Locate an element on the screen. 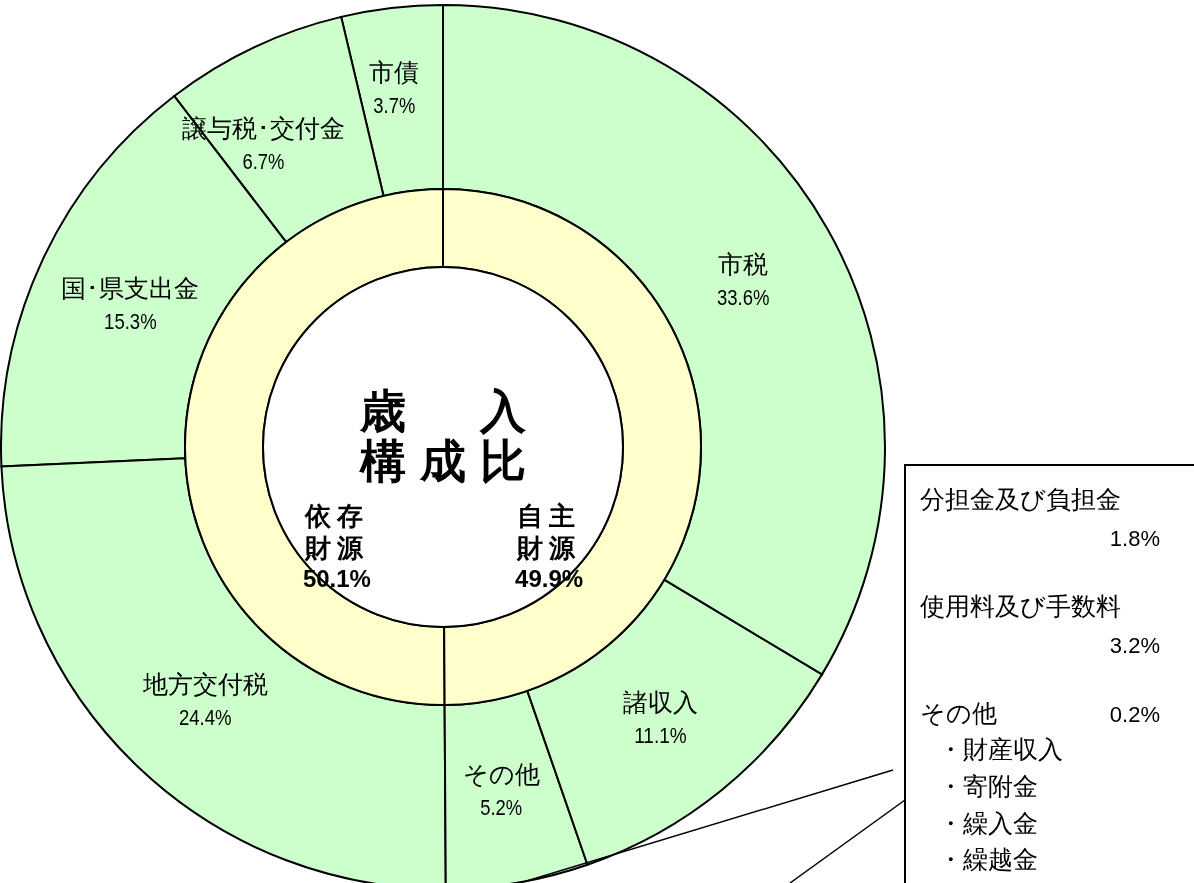 This screenshot has width=1194, height=883. slice-label: 諸収入 is located at coordinates (660, 701).